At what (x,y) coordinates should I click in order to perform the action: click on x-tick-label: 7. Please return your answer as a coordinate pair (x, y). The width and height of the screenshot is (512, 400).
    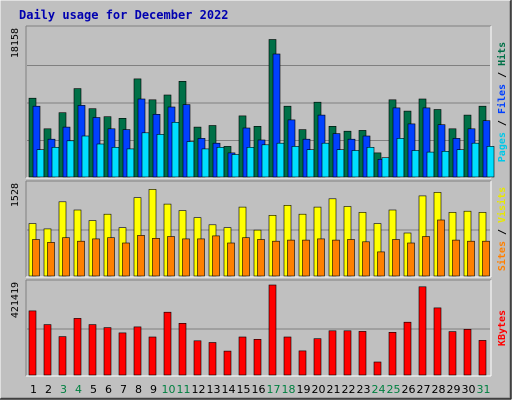
    Looking at the image, I should click on (123, 389).